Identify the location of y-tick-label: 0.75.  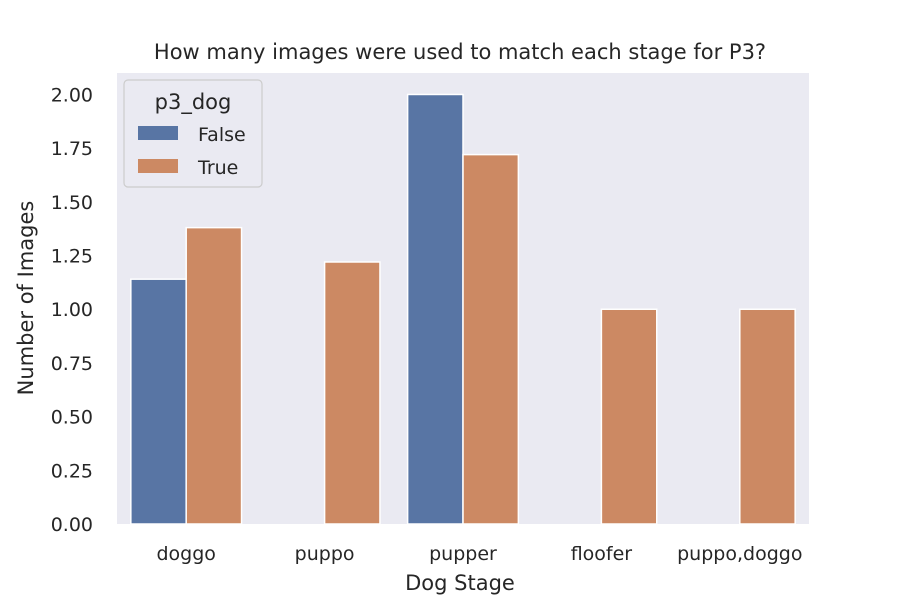
(72, 364).